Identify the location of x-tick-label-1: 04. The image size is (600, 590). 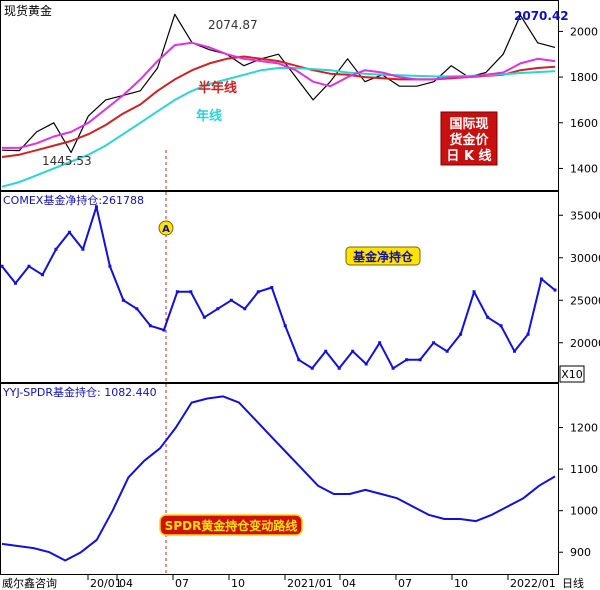
(126, 583).